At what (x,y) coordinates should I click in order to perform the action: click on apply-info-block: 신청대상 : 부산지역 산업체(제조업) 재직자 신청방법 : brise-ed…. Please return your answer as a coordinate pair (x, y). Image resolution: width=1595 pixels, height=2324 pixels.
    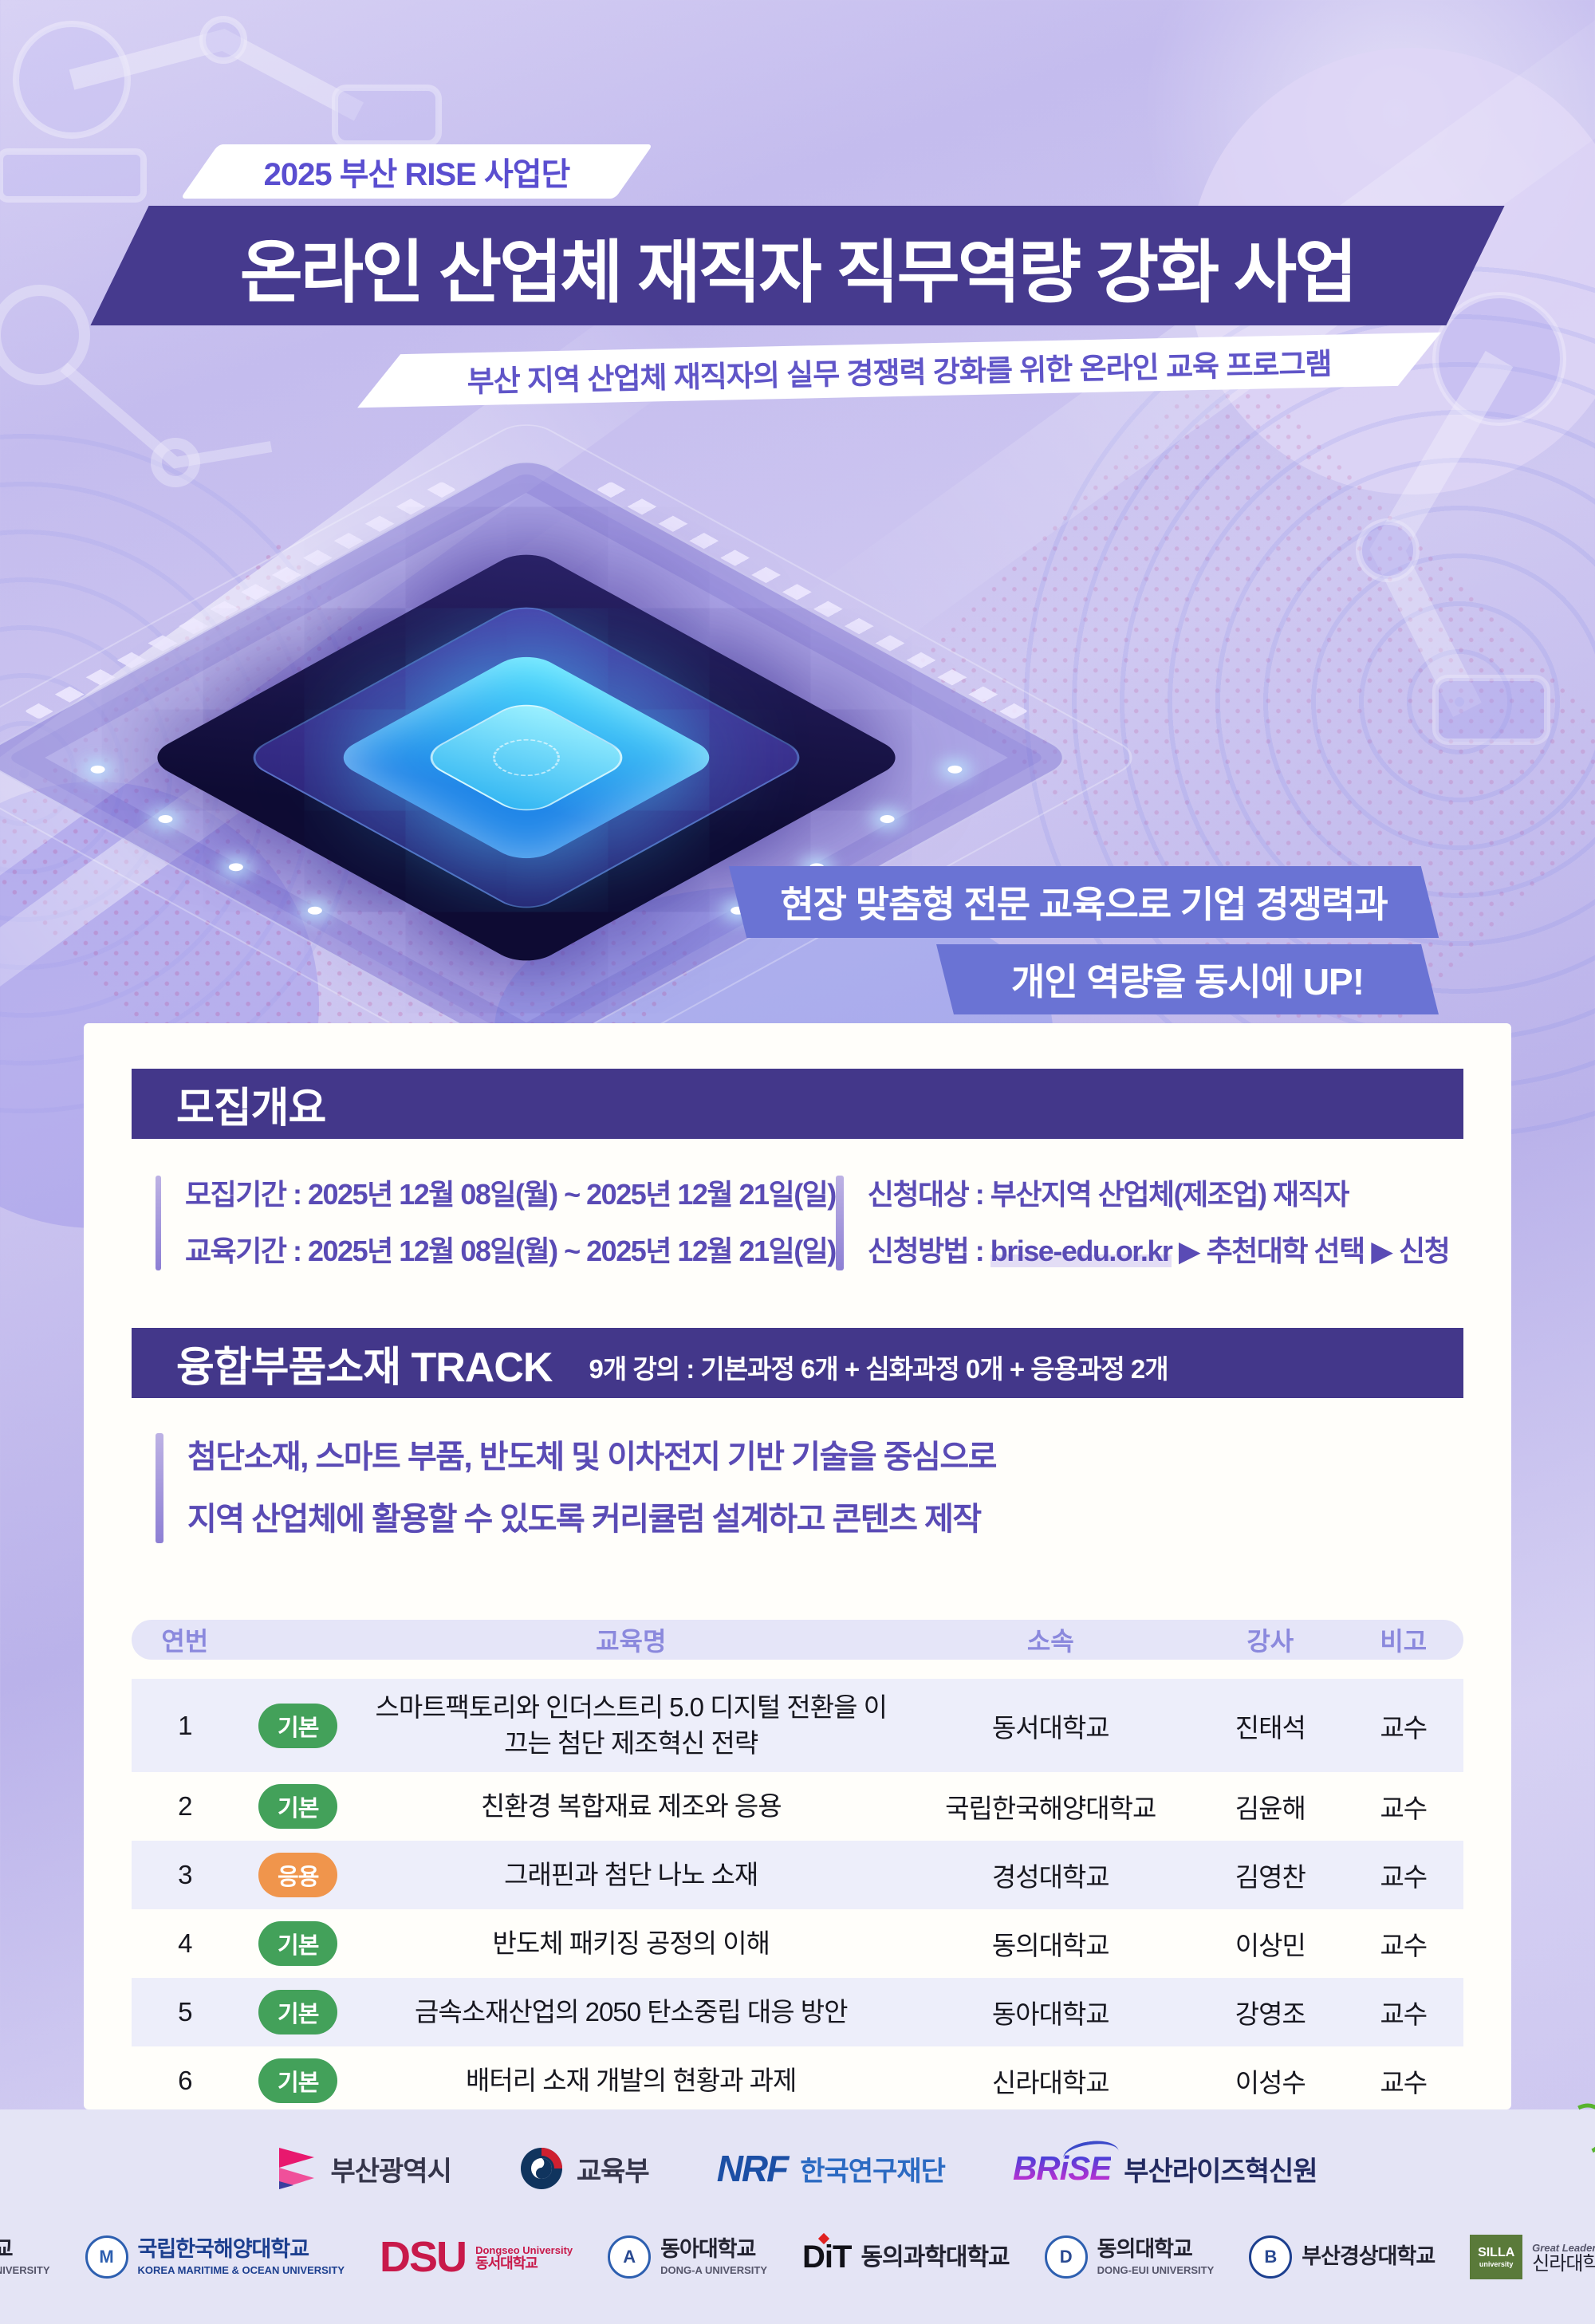
    Looking at the image, I should click on (1149, 1223).